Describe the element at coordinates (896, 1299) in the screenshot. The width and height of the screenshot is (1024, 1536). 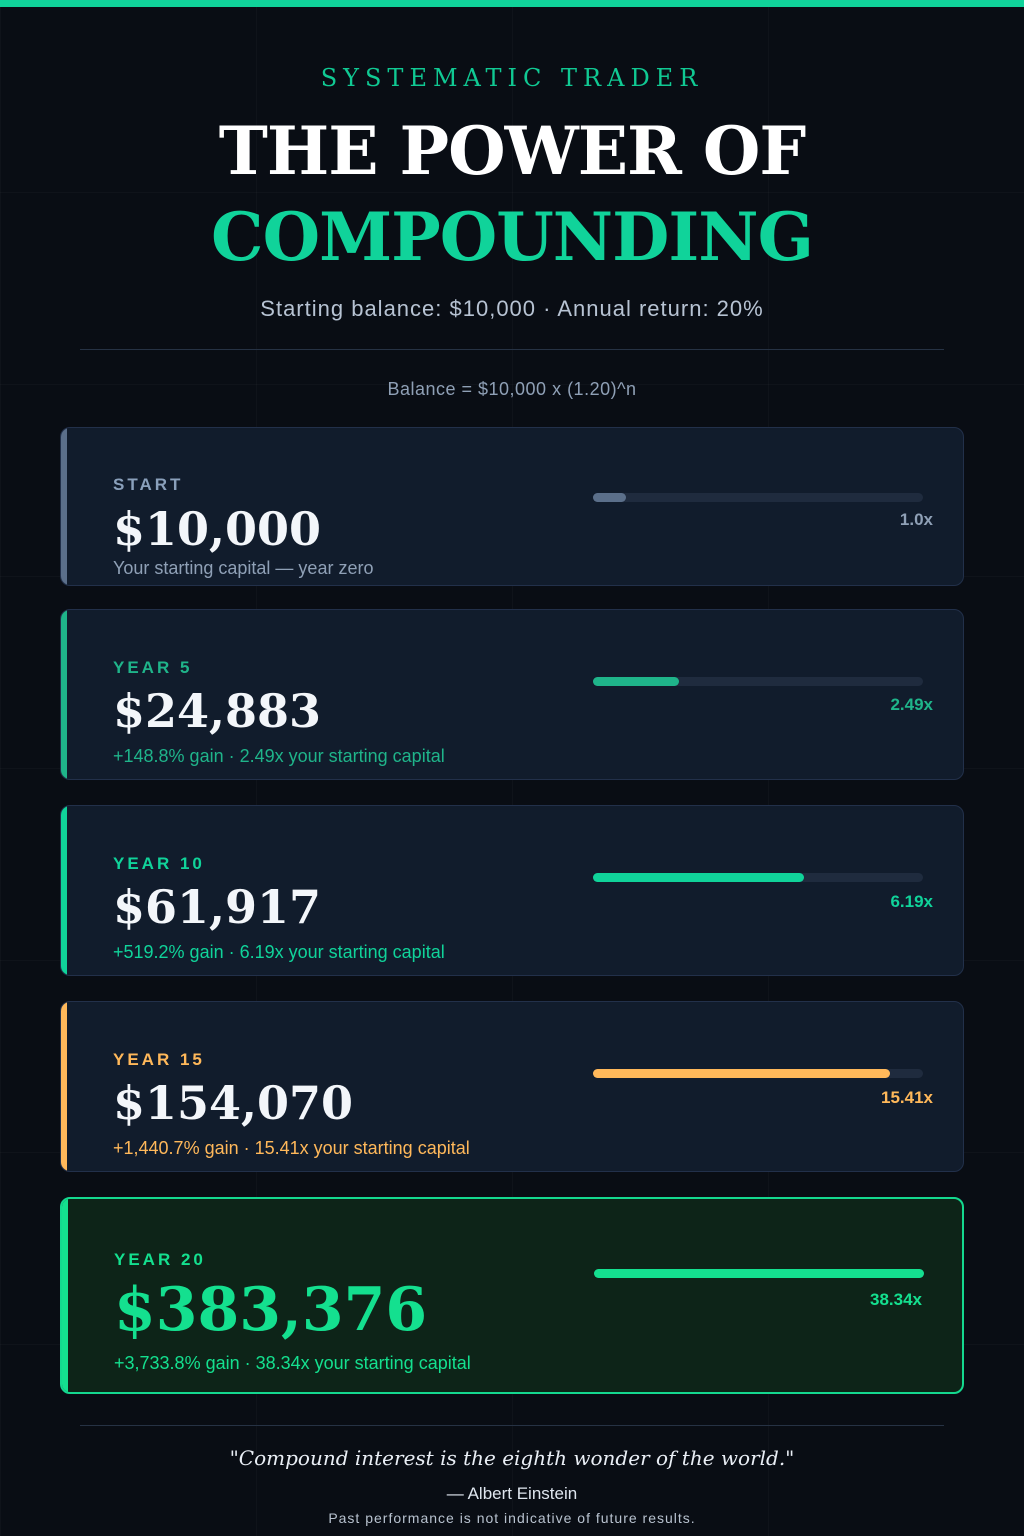
I see `multiple-label: 38.34x` at that location.